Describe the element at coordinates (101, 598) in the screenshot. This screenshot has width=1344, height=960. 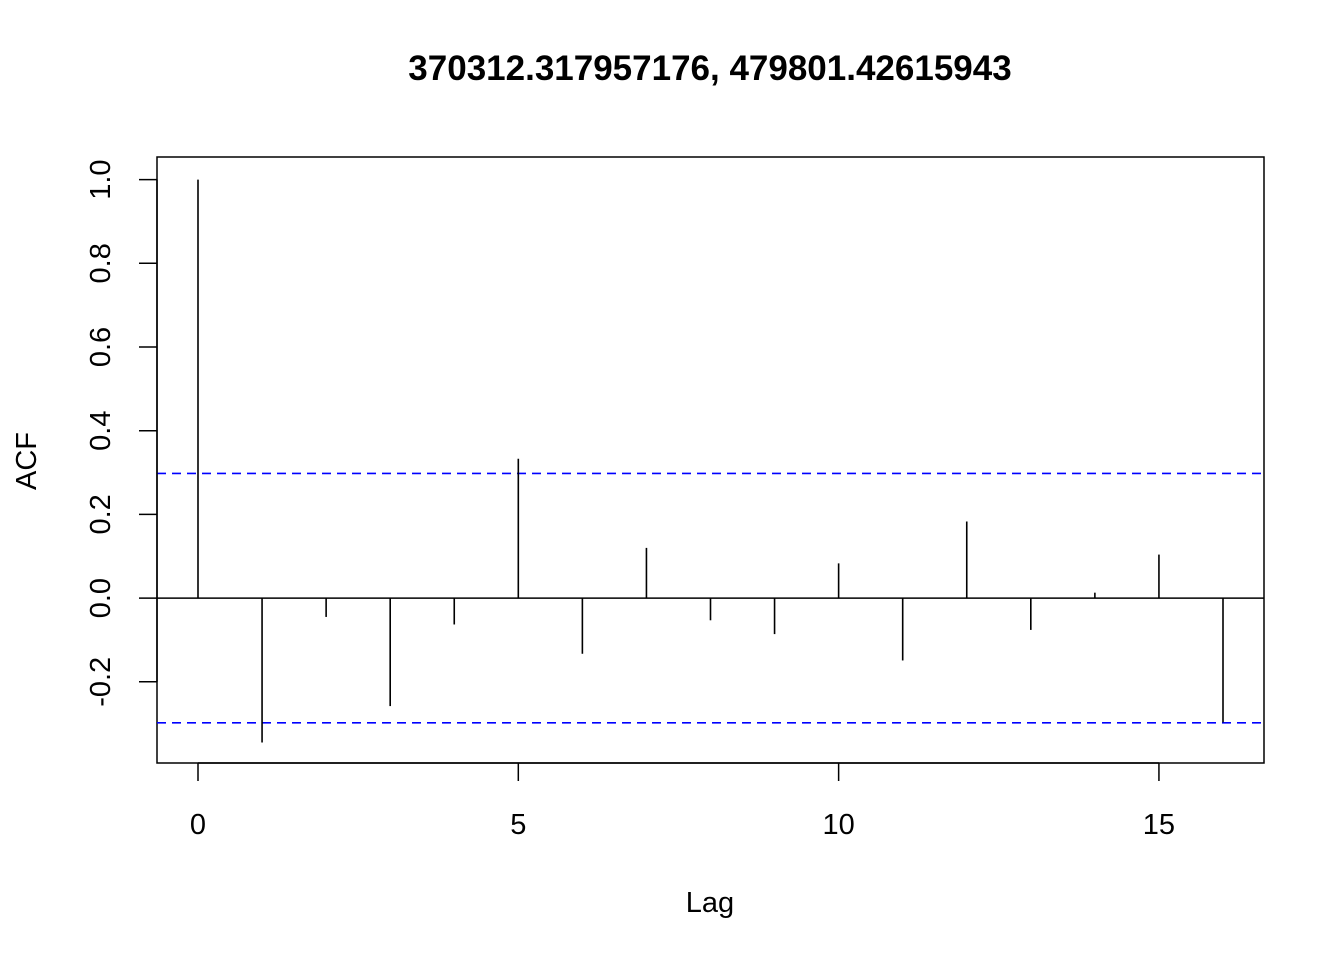
I see `y-tick-label: 0.0` at that location.